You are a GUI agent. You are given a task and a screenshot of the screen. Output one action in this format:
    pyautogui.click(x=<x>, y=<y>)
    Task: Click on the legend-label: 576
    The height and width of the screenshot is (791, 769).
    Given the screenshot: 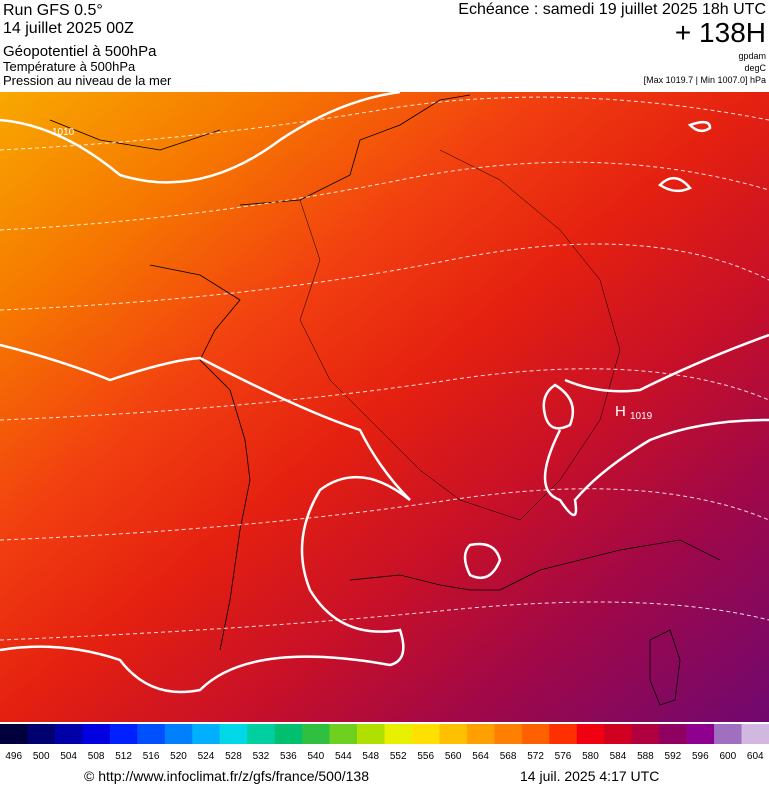 What is the action you would take?
    pyautogui.click(x=563, y=756)
    